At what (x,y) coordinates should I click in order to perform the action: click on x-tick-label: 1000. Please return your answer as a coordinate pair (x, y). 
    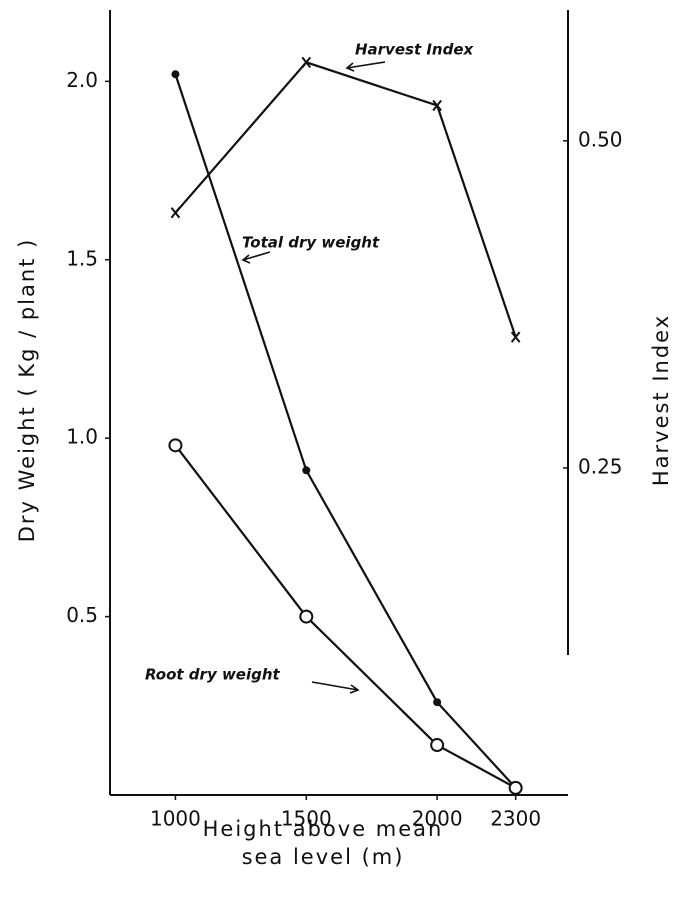
    Looking at the image, I should click on (175, 819).